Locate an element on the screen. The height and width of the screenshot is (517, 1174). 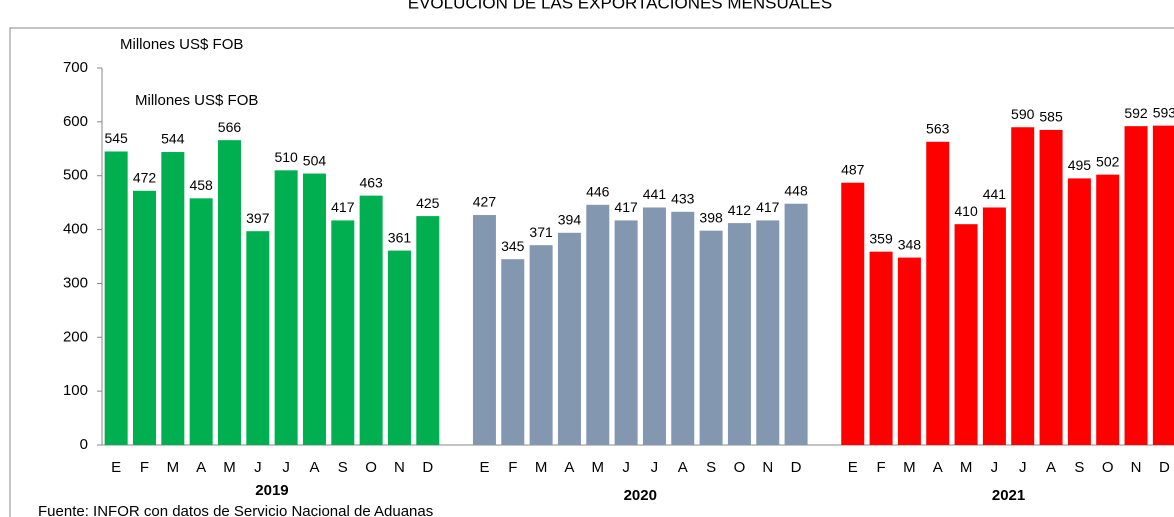
value-label: 425 is located at coordinates (428, 203).